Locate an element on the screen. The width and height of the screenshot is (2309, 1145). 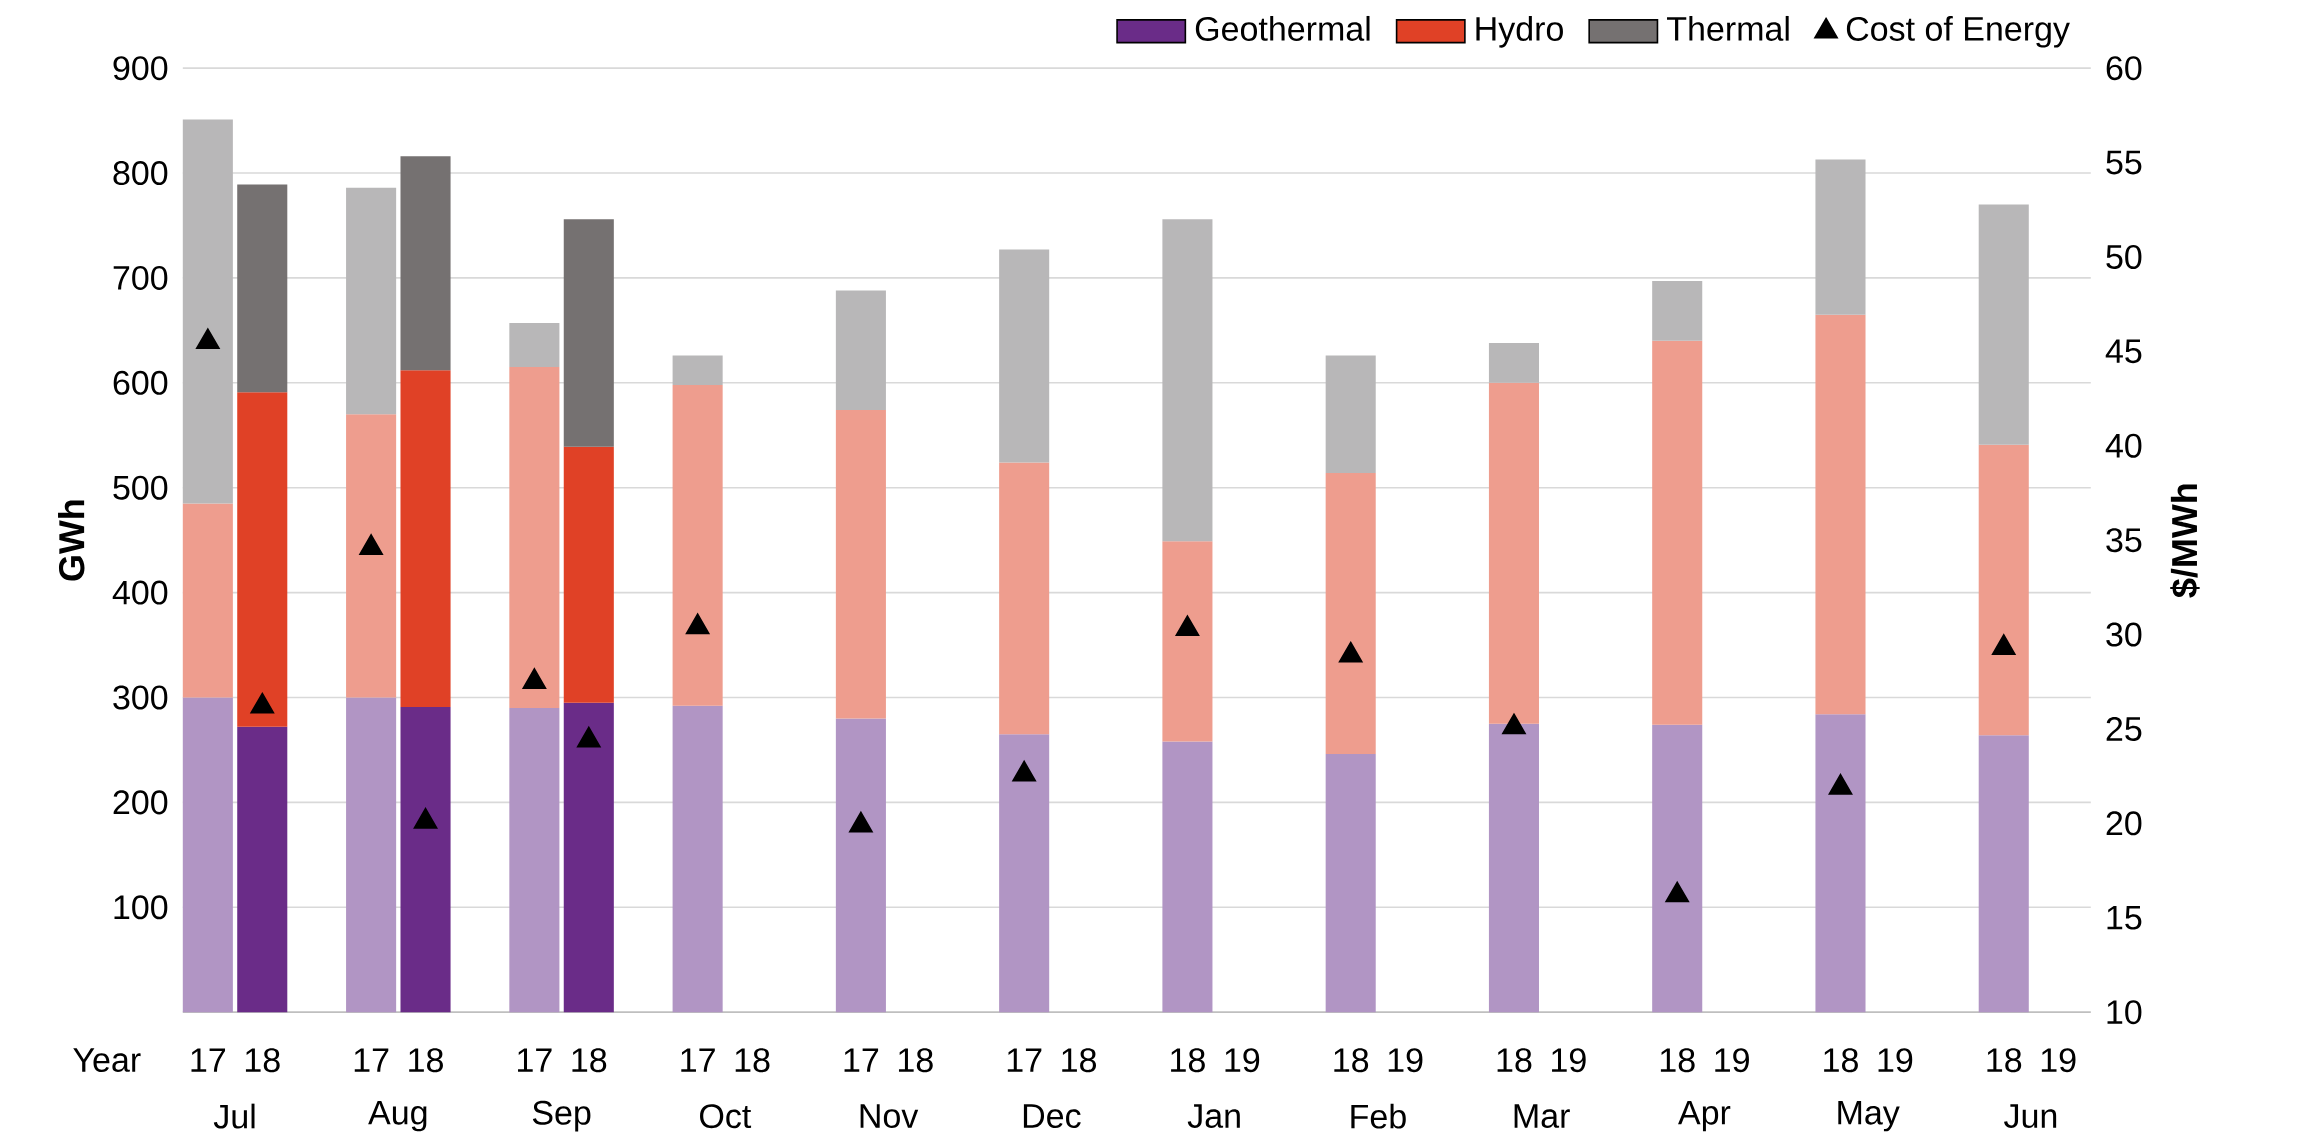
legend-label: Cost of Energy is located at coordinates (1958, 32).